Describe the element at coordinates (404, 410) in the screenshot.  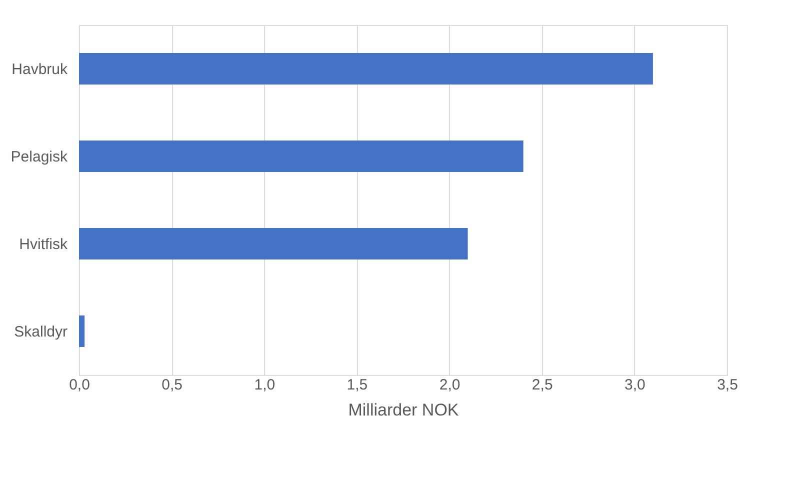
I see `x-axis-title: Milliarder NOK` at that location.